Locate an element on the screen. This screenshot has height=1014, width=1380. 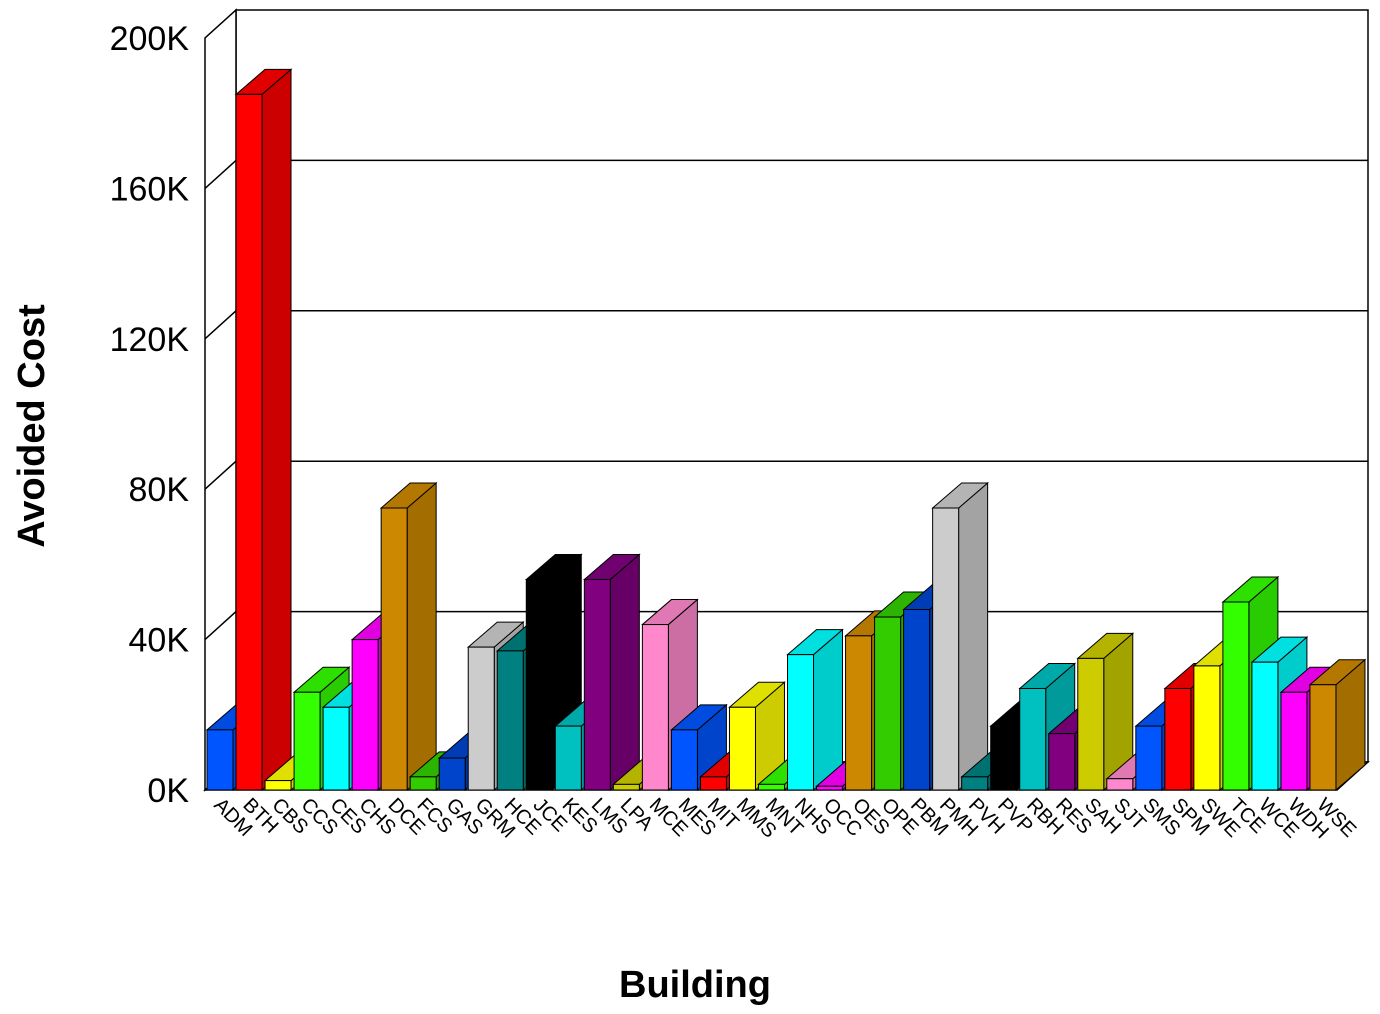
bar-dce is located at coordinates (408, 636).